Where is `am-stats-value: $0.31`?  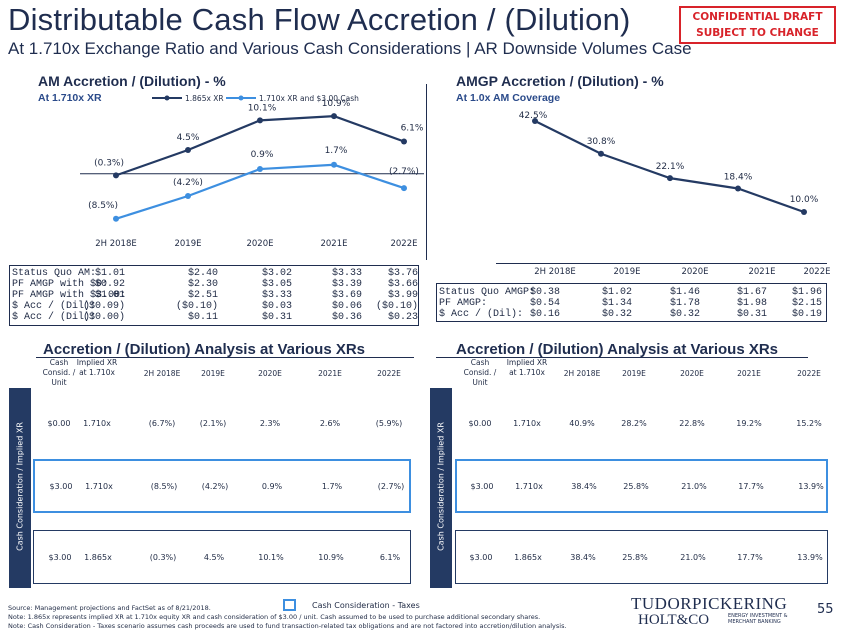 am-stats-value: $0.31 is located at coordinates (276, 317).